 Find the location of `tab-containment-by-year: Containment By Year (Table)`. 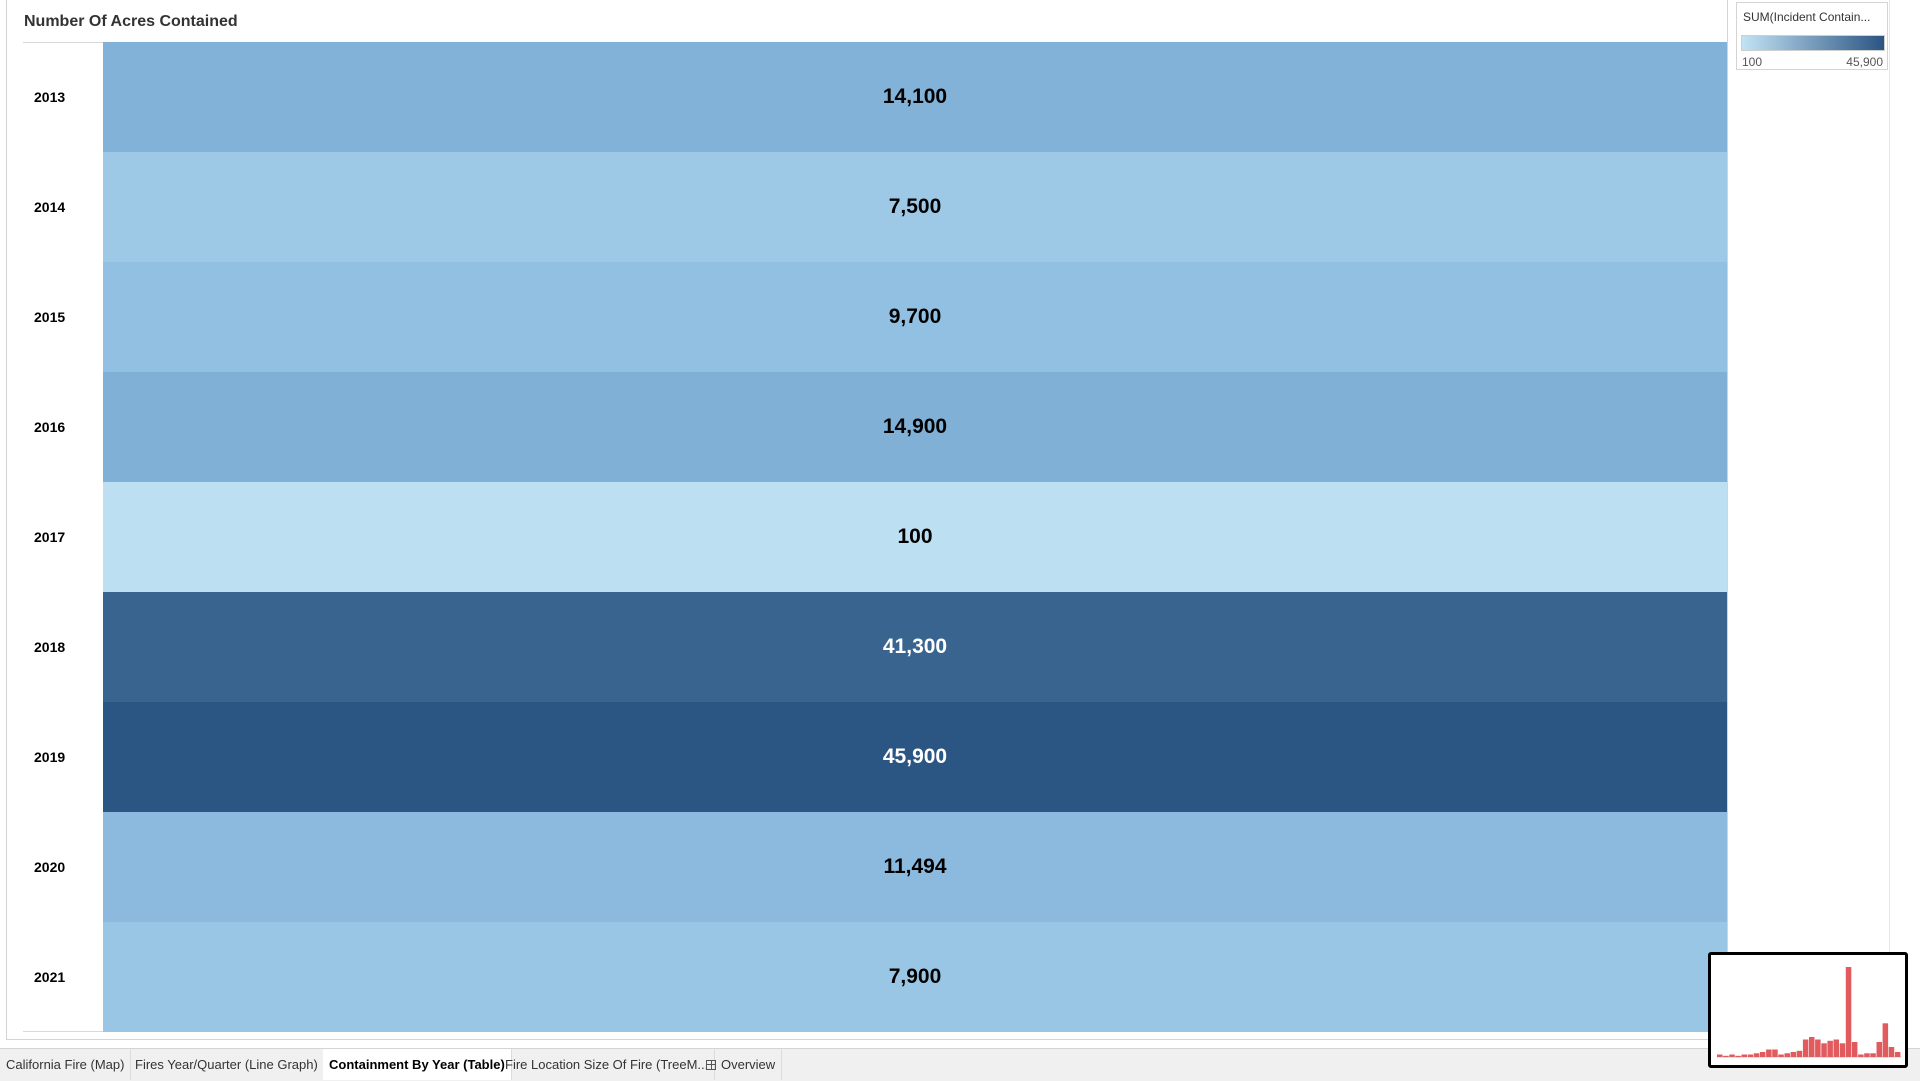

tab-containment-by-year: Containment By Year (Table) is located at coordinates (417, 1064).